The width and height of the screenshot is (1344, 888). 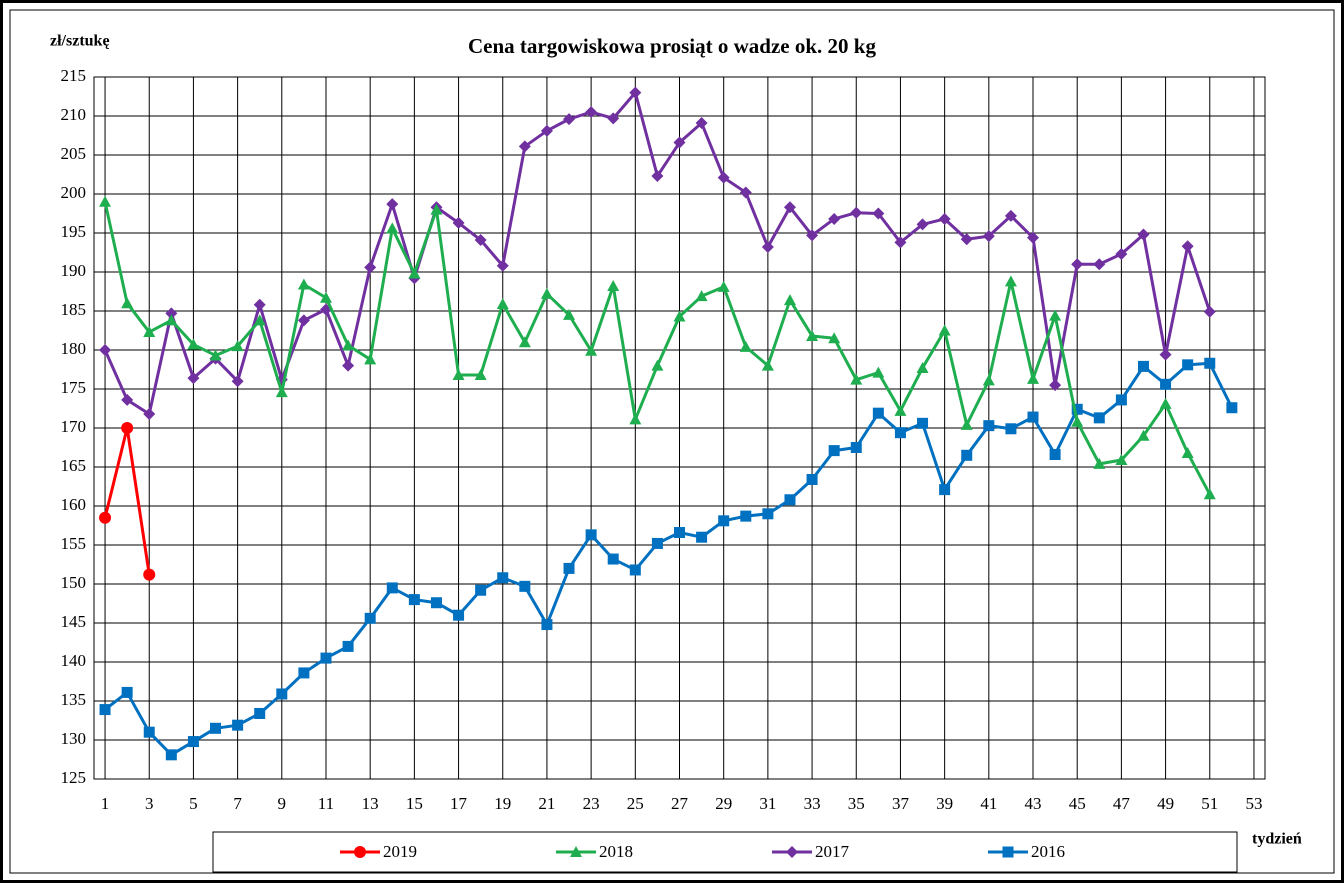 I want to click on x-tick-label: 49, so click(x=1165, y=803).